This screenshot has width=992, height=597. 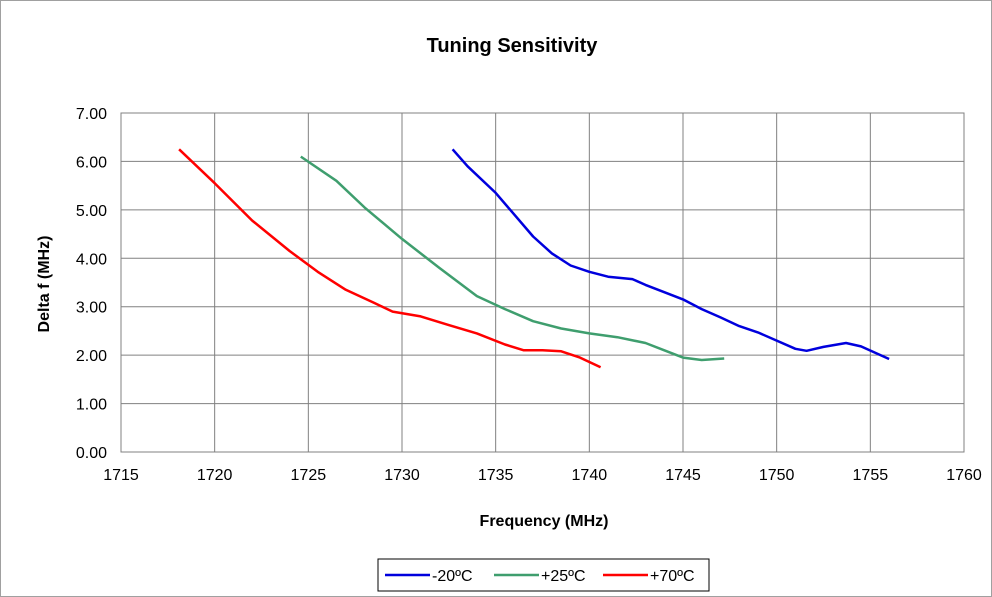 I want to click on y-tick-label: 5.00, so click(x=91, y=211).